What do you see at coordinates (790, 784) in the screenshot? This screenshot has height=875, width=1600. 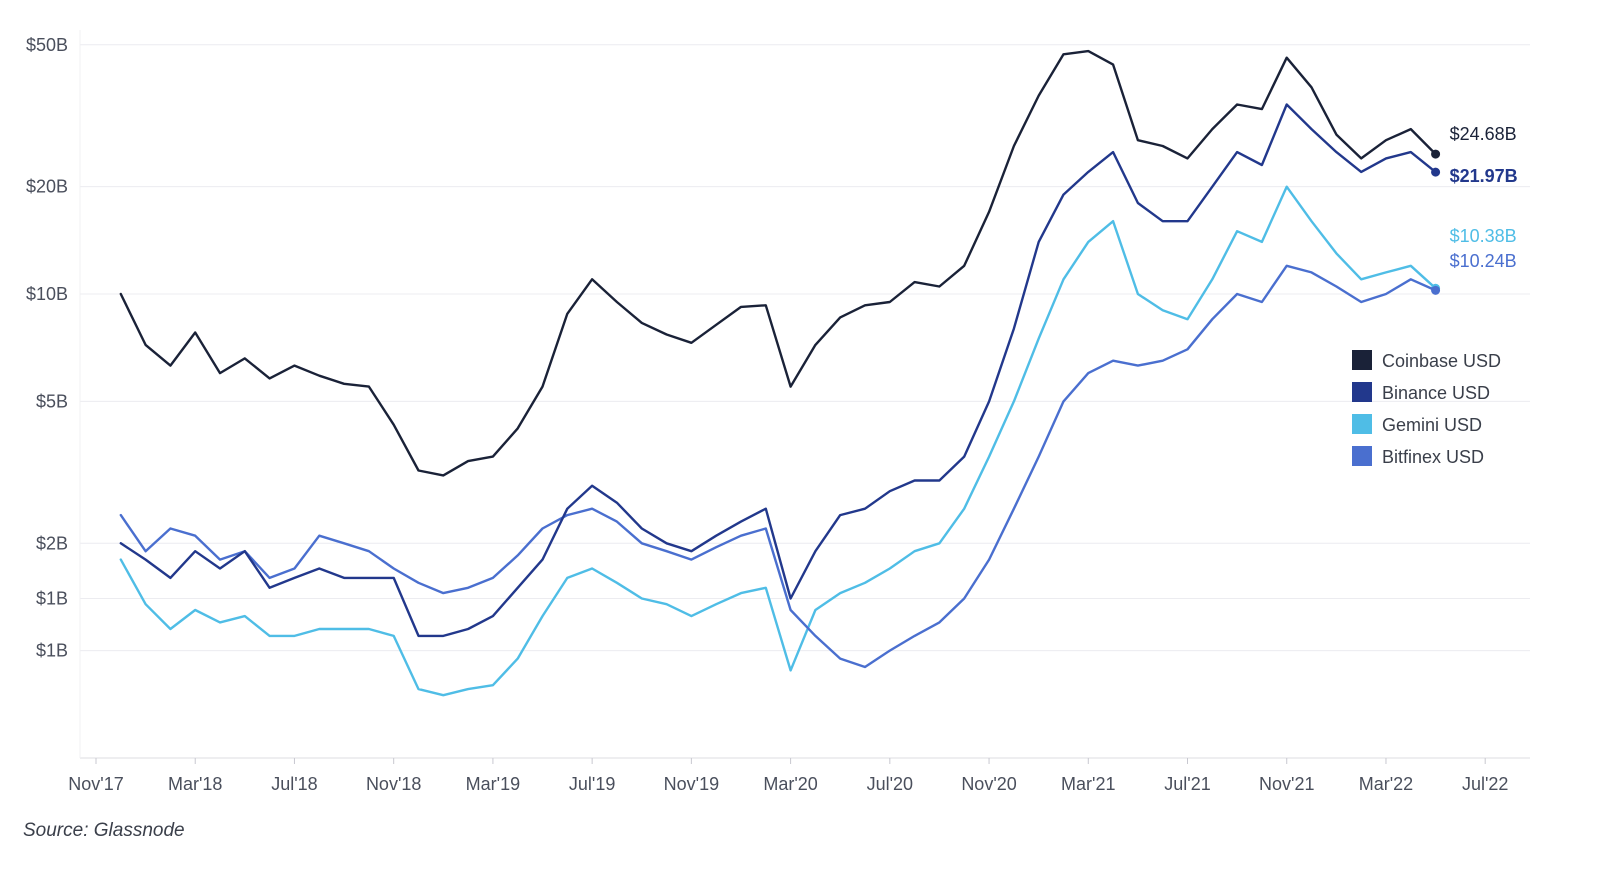 I see `x-tick-label: Mar'20` at bounding box center [790, 784].